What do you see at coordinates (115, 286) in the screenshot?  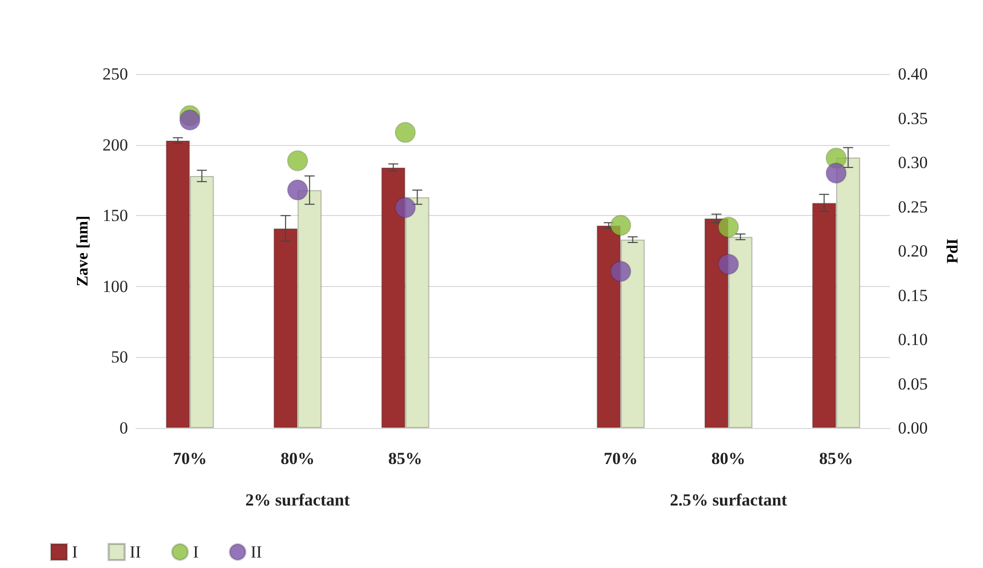 I see `y-tick-label: 100` at bounding box center [115, 286].